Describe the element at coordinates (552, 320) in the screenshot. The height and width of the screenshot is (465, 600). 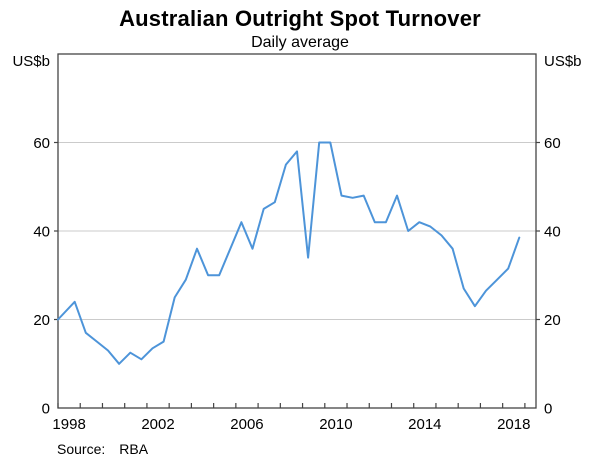
I see `y-axis-label-right-20: 20` at that location.